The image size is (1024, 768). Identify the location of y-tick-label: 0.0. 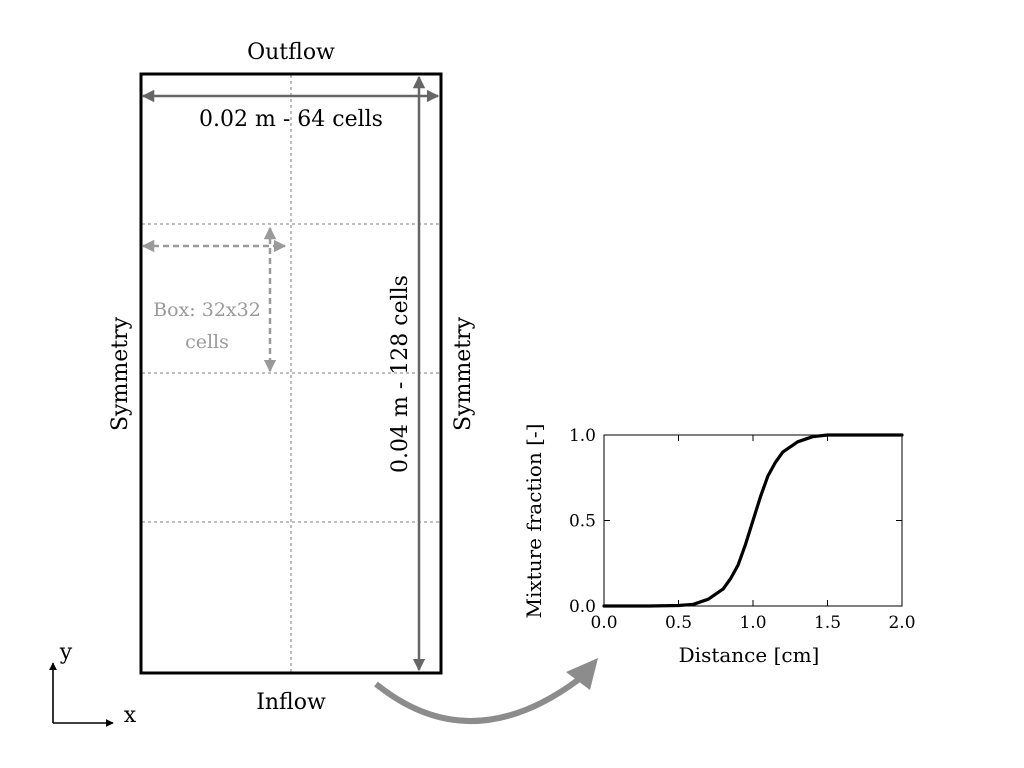
(582, 607).